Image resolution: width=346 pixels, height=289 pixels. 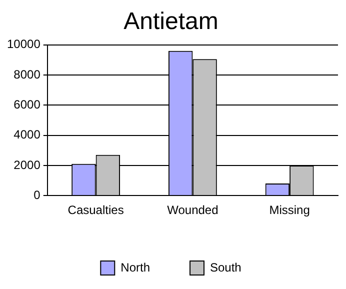 I want to click on x-tick-label: Missing, so click(x=289, y=210).